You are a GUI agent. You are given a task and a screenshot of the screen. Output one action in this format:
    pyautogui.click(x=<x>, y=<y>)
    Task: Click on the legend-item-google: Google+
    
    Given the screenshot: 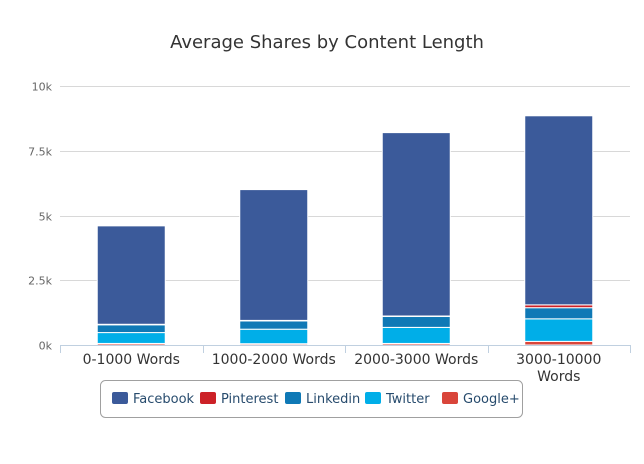 What is the action you would take?
    pyautogui.click(x=481, y=399)
    